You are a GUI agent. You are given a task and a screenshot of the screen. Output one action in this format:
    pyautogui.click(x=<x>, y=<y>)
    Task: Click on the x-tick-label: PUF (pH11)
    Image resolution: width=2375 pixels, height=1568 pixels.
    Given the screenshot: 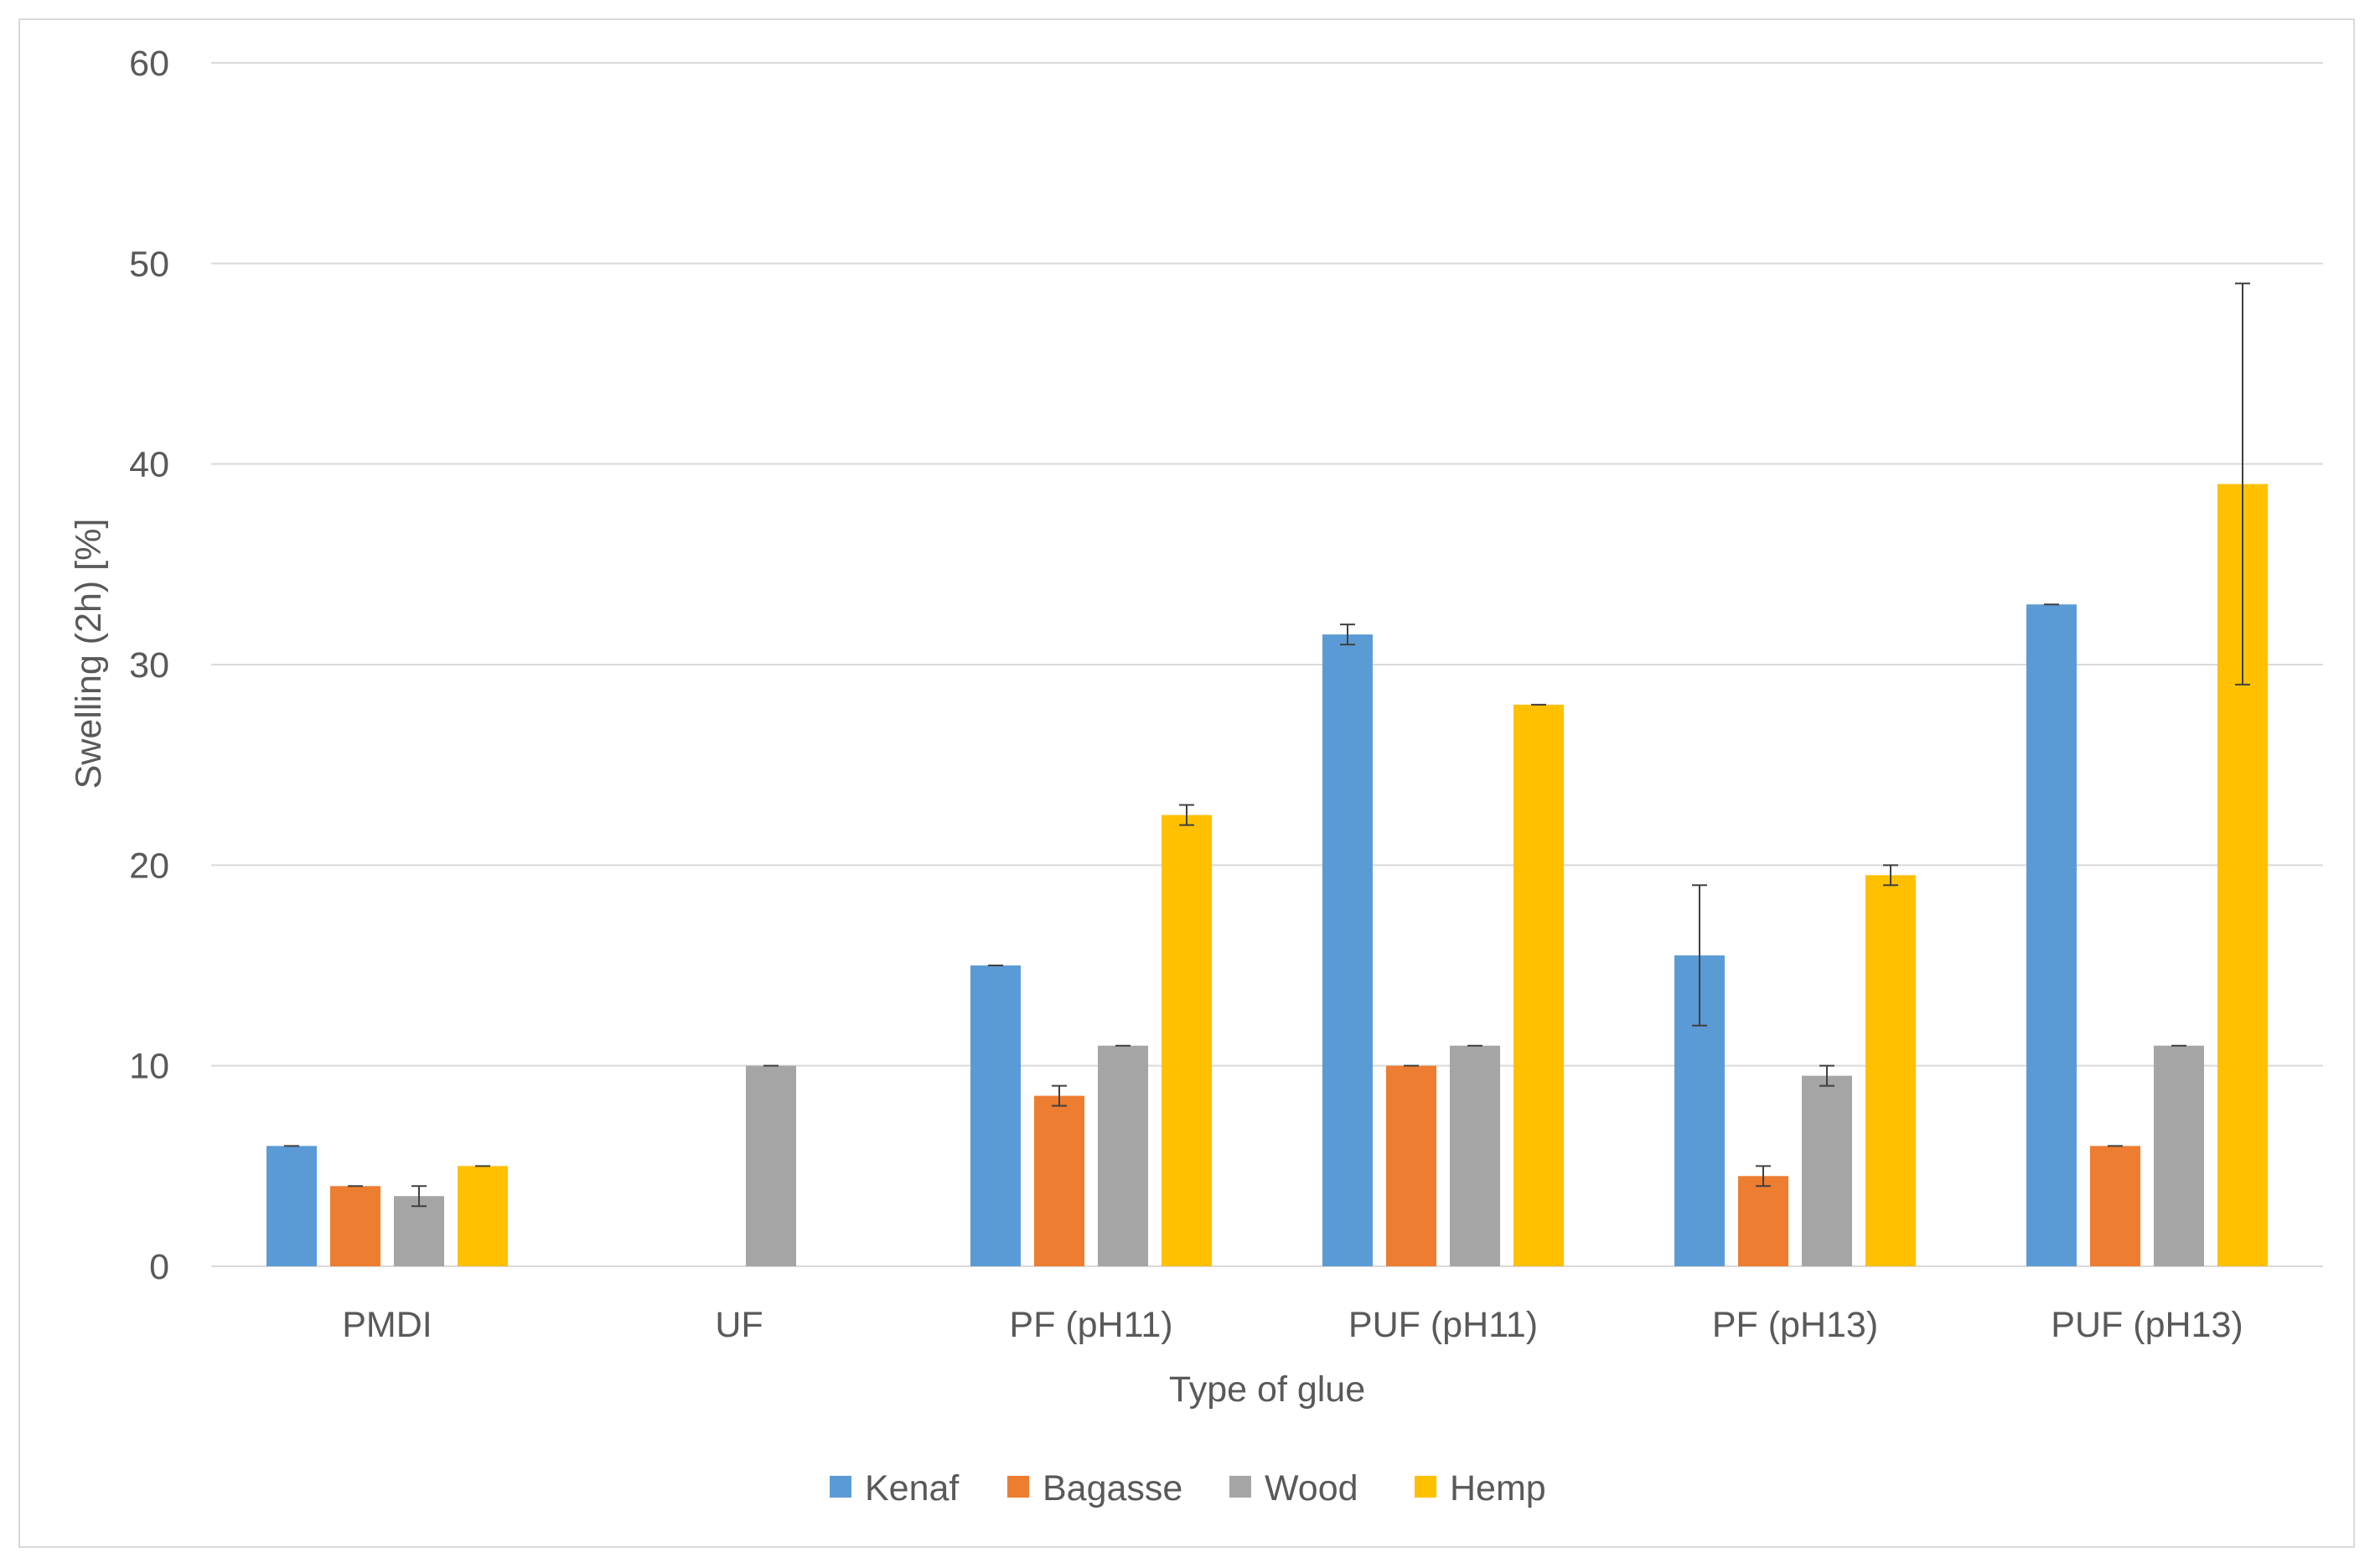 What is the action you would take?
    pyautogui.click(x=1443, y=1325)
    